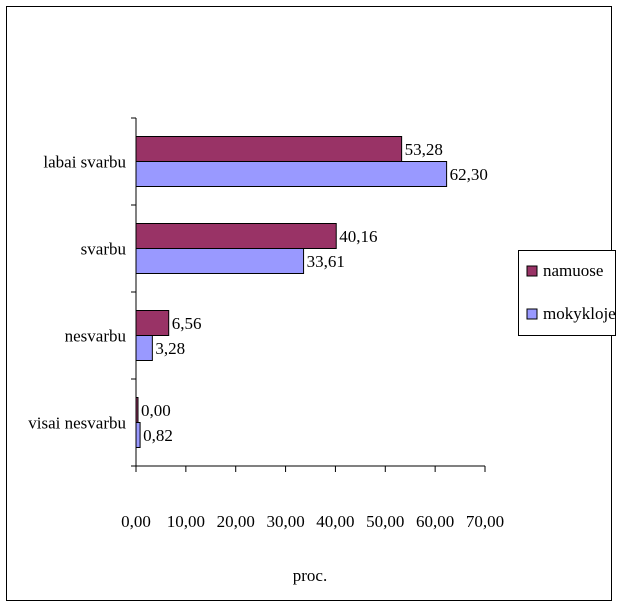  I want to click on data-label: 62,30, so click(469, 174).